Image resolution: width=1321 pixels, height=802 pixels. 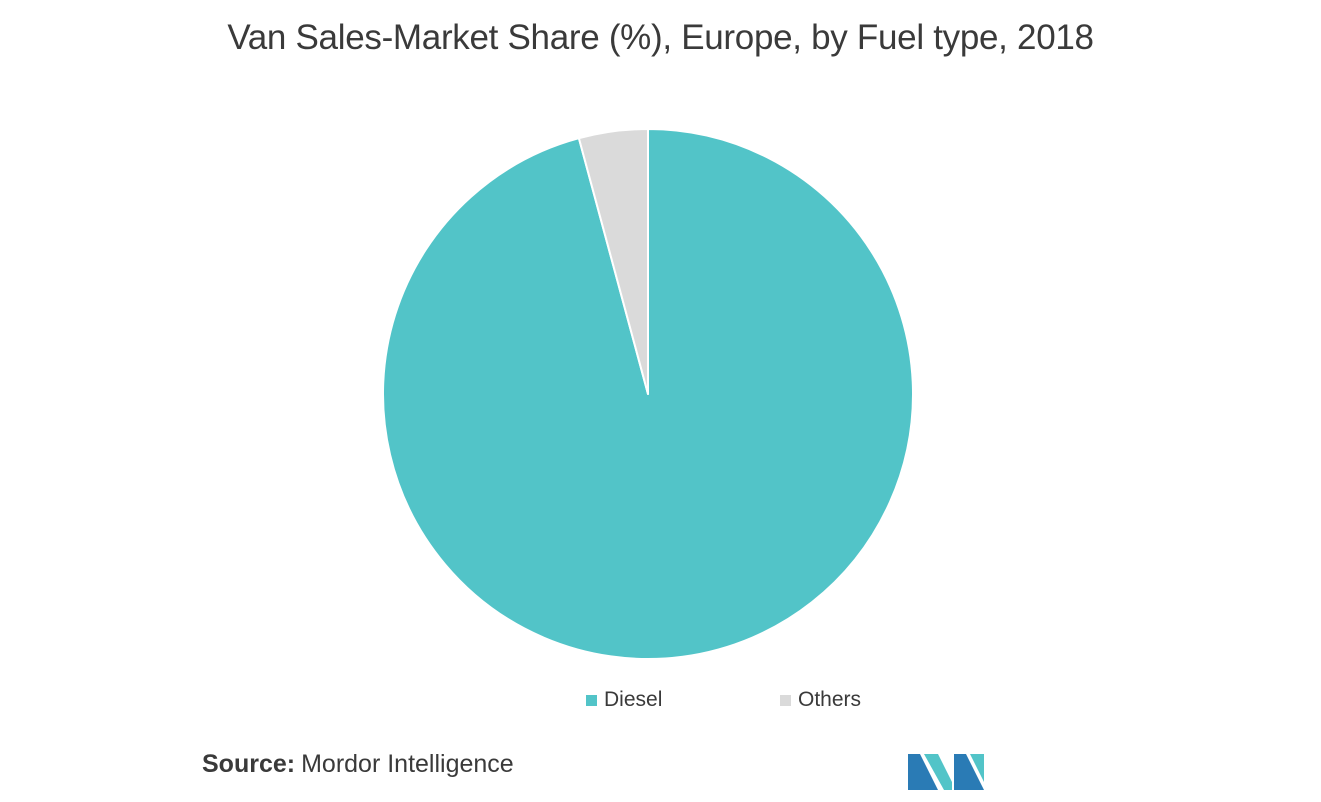 What do you see at coordinates (785, 700) in the screenshot?
I see `legend-swatch-others` at bounding box center [785, 700].